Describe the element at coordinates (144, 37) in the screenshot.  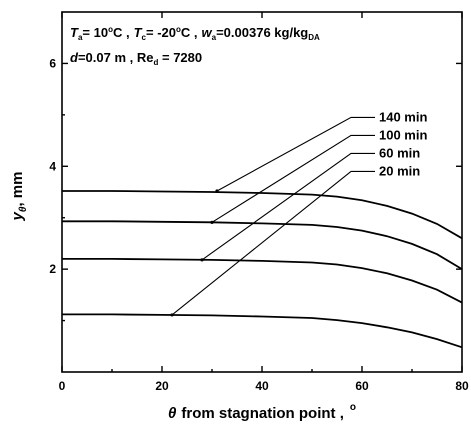
I see `tc-subscript: c` at that location.